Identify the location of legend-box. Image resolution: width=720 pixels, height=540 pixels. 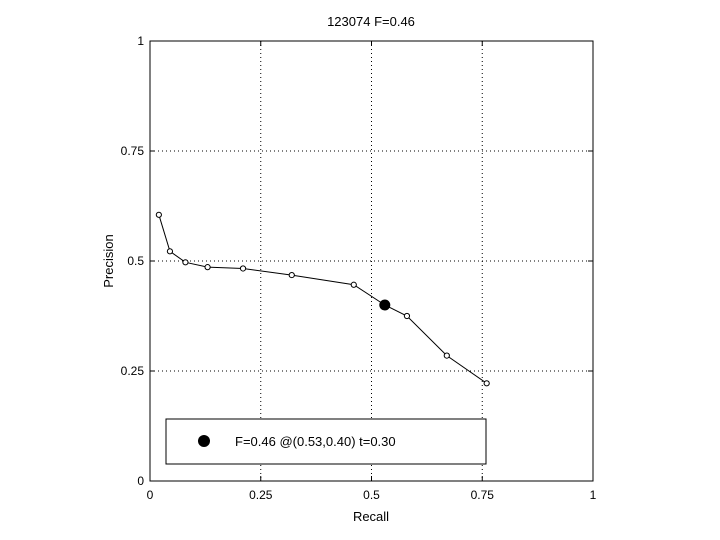
(326, 441).